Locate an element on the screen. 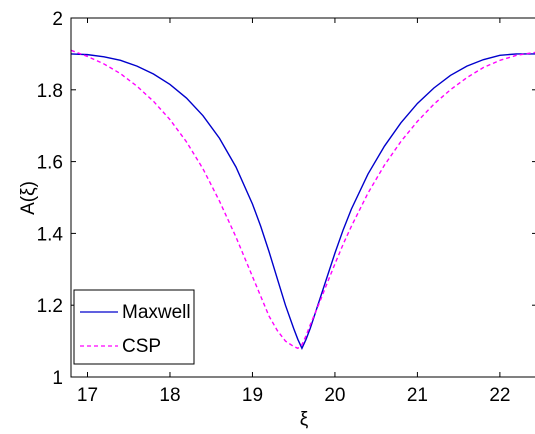 The width and height of the screenshot is (535, 434). legend-label-csp: CSP is located at coordinates (141, 346).